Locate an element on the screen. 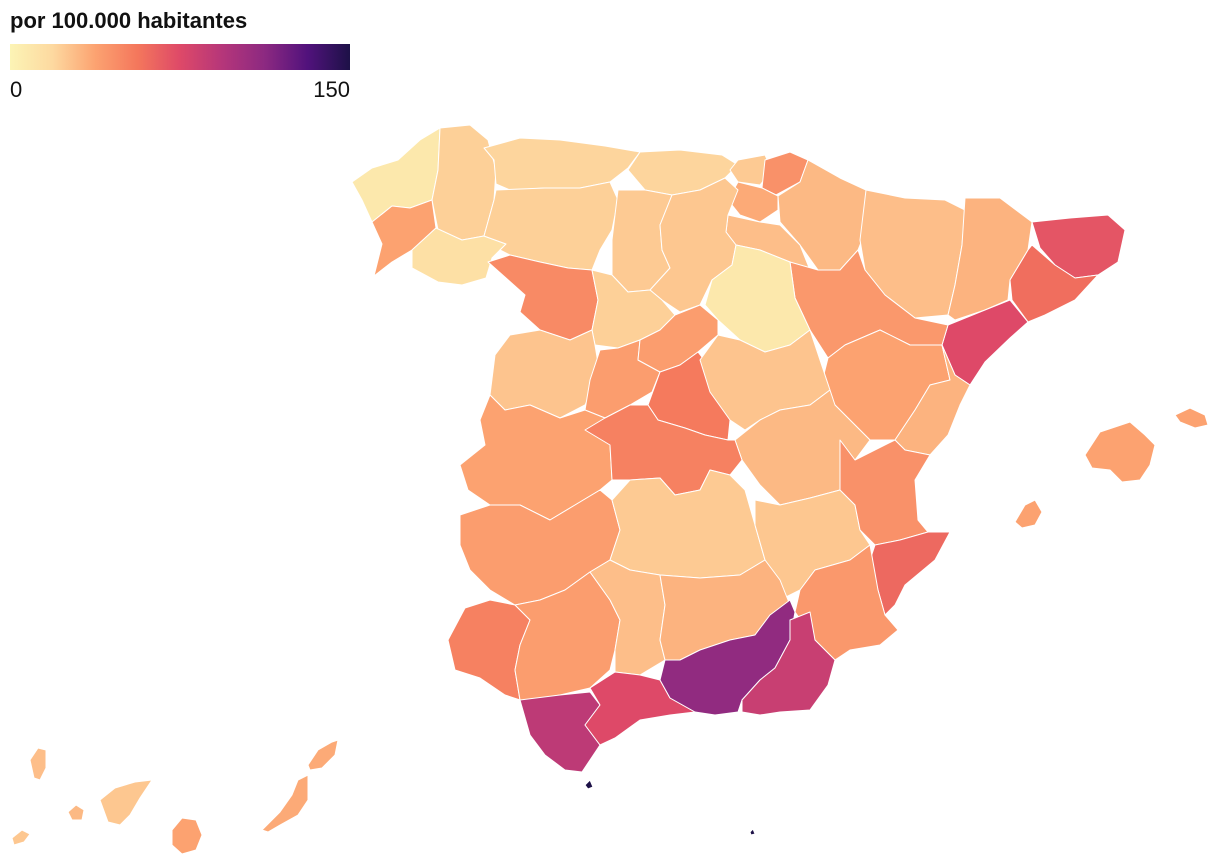 Image resolution: width=1220 pixels, height=864 pixels. legend: por 100.000 habitantes 0 150 is located at coordinates (180, 55).